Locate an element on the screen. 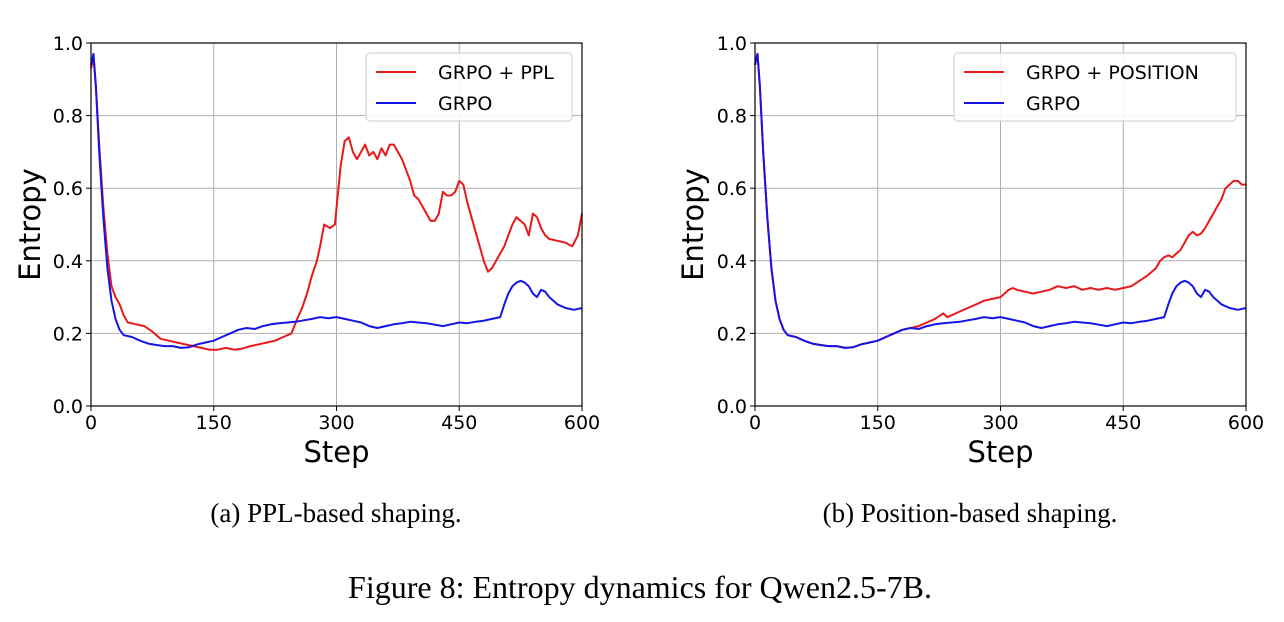 This screenshot has width=1284, height=622. legend: GRPO + PPL GRPO is located at coordinates (469, 87).